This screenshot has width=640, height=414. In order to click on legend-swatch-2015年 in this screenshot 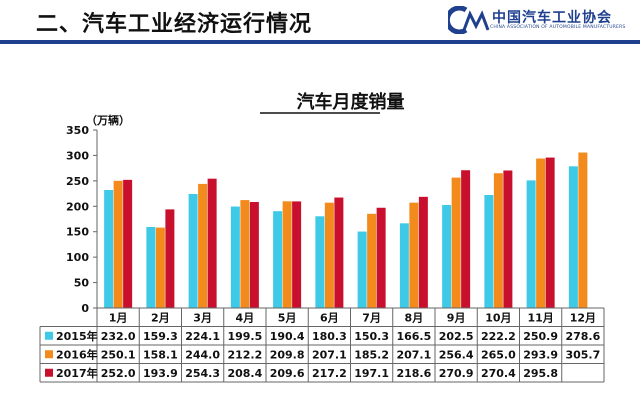, I will do `click(49, 335)`.